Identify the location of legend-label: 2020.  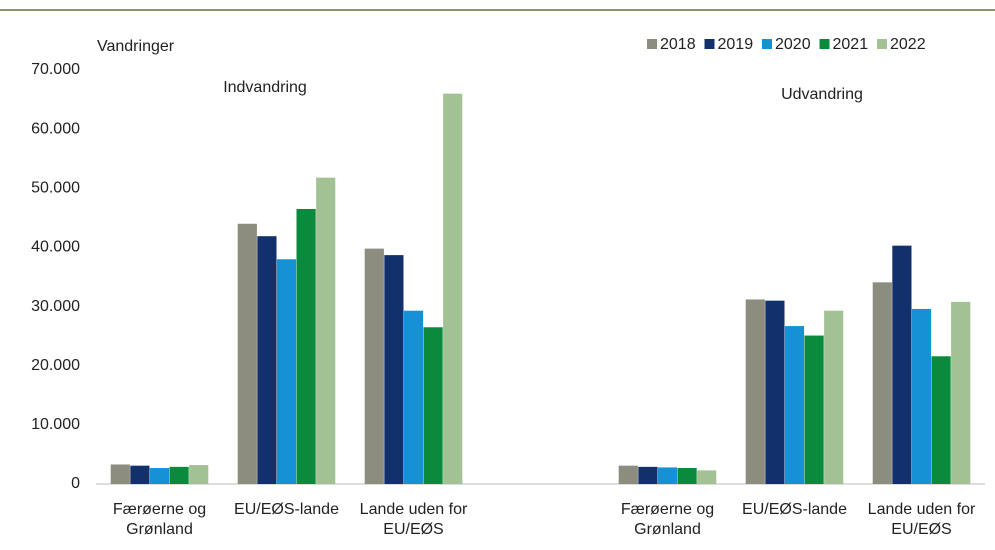
(793, 44).